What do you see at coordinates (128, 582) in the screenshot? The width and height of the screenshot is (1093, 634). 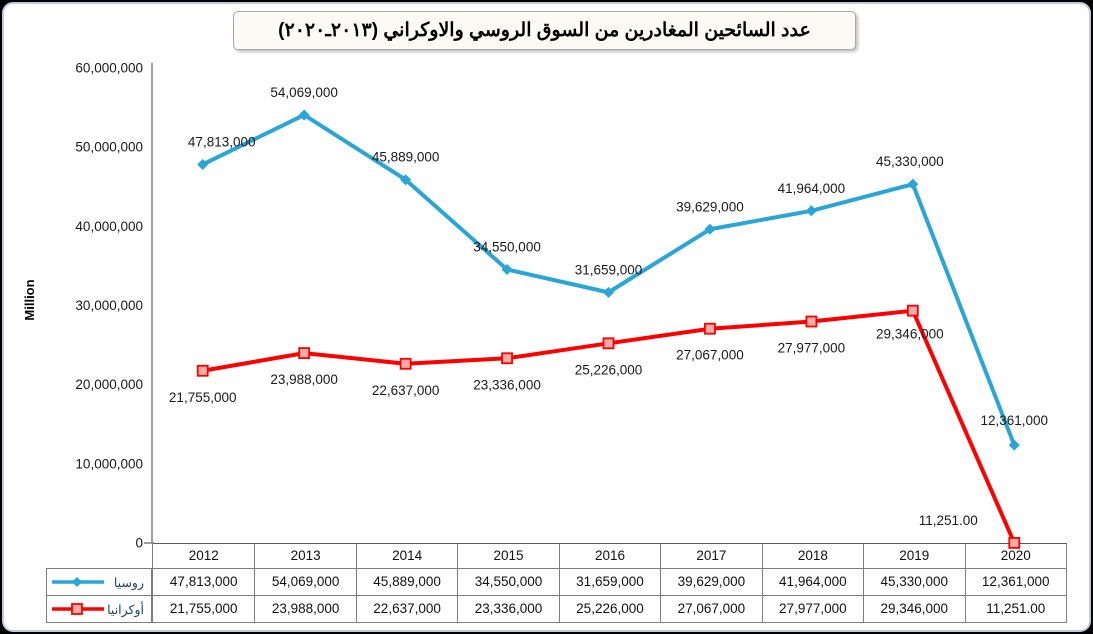 I see `legend-label-russia: روسيا` at bounding box center [128, 582].